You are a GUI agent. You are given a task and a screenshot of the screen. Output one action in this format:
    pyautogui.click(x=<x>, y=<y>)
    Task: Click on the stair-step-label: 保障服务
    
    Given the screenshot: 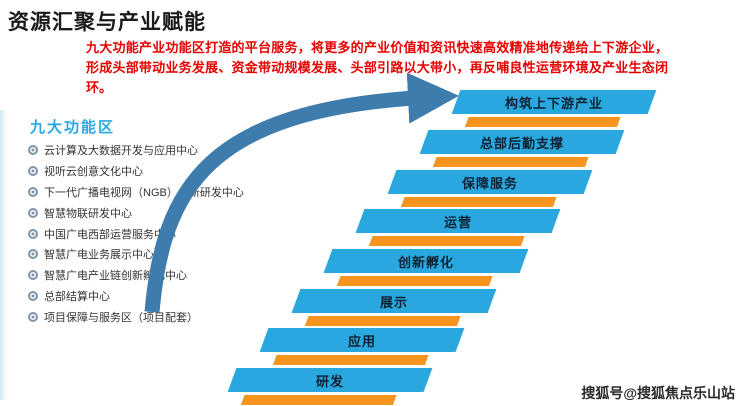 What is the action you would take?
    pyautogui.click(x=489, y=183)
    